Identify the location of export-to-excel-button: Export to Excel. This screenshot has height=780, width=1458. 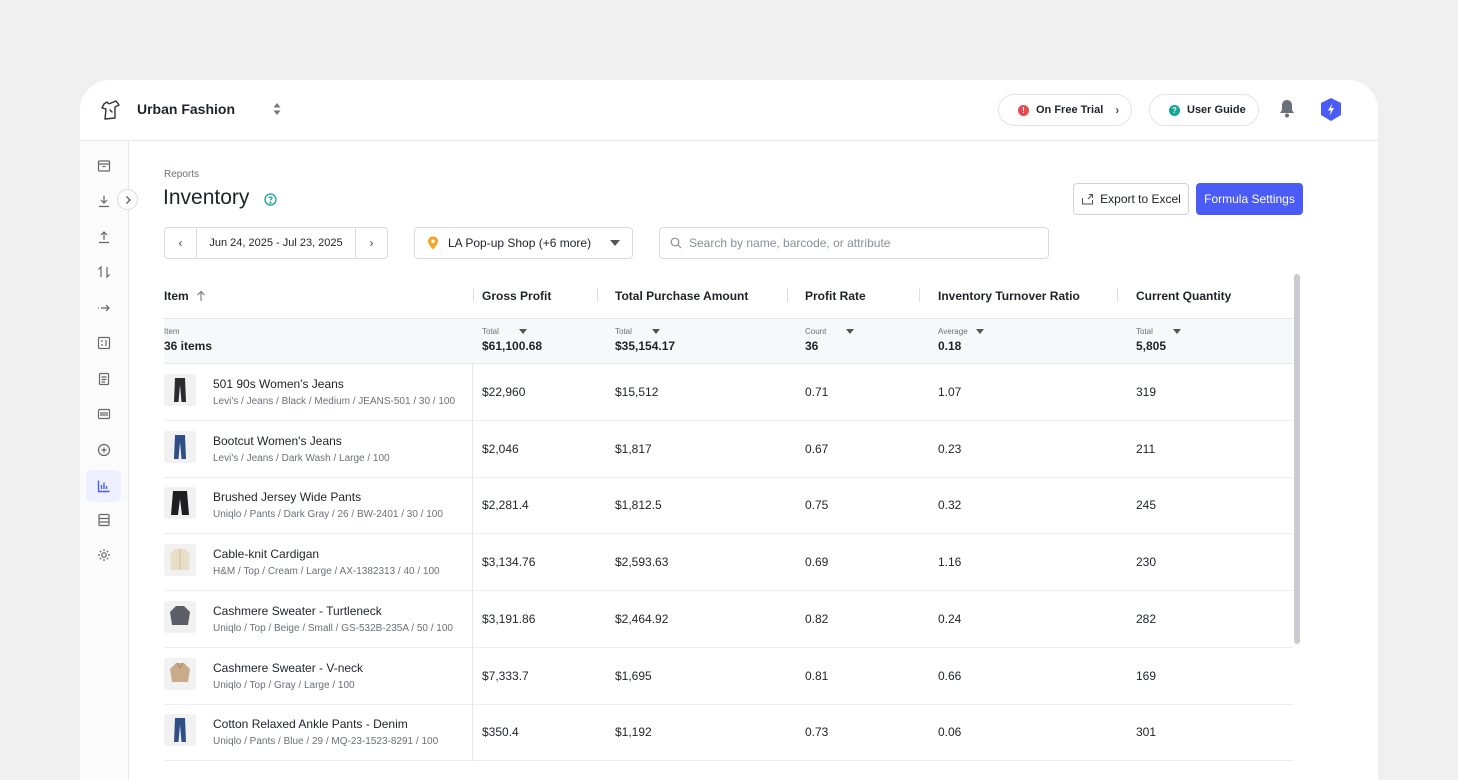
(1131, 199).